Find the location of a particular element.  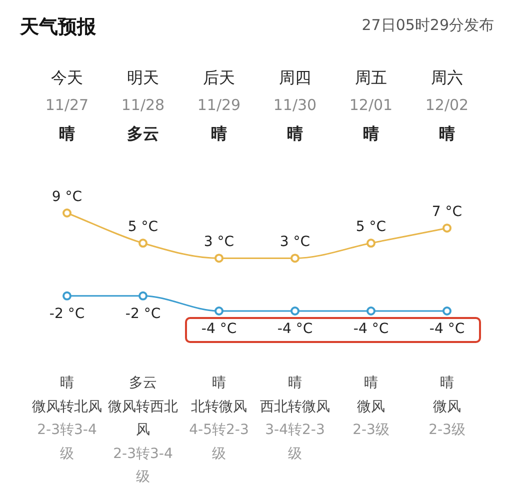

annotation: 12/02 is located at coordinates (447, 105).